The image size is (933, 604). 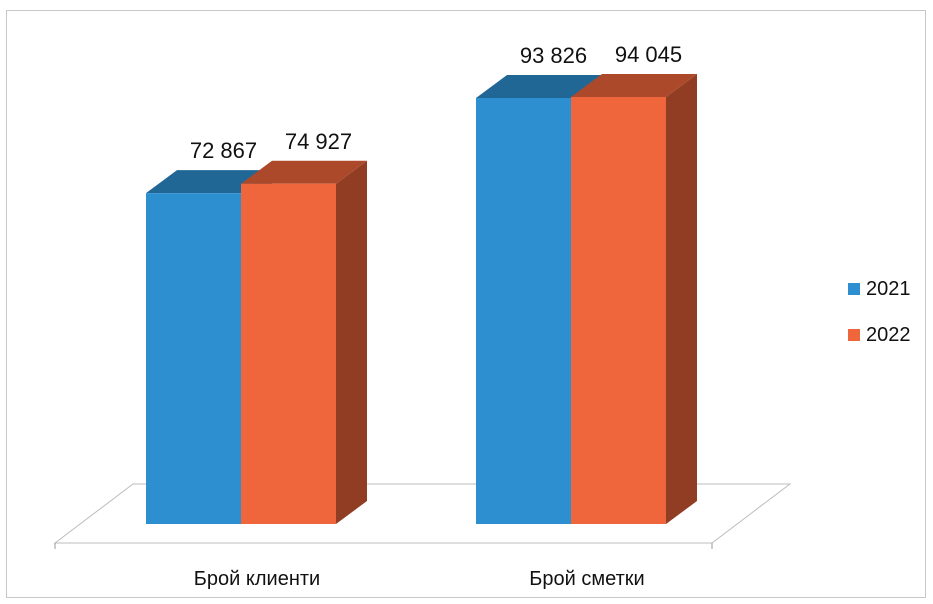 I want to click on legend-label-2022: 2022, so click(x=888, y=334).